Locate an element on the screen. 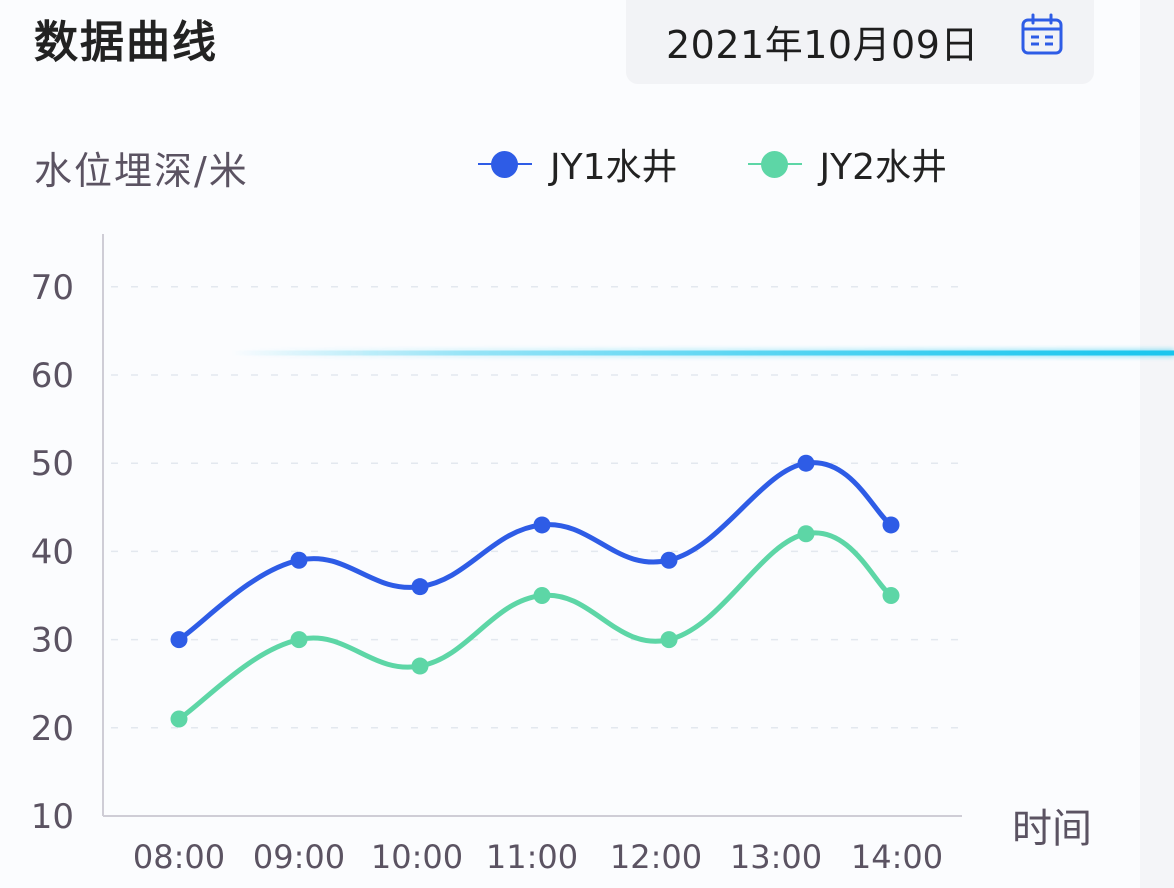 The height and width of the screenshot is (888, 1174). legend-label-jy1: JY1水井 is located at coordinates (614, 167).